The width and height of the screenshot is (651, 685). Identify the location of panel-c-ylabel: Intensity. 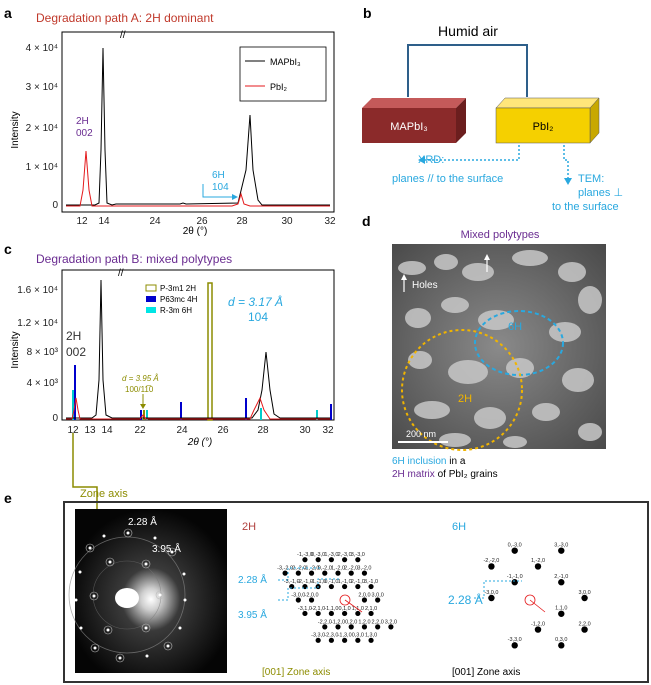
(15, 349).